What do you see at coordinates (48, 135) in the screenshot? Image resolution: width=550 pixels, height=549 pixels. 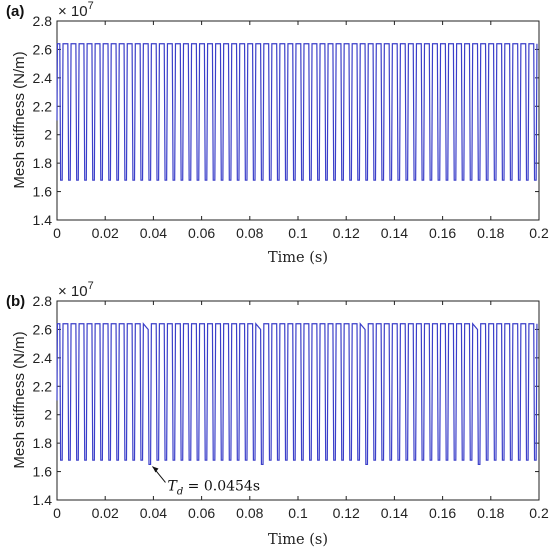 I see `y-tick-label-a: 2` at bounding box center [48, 135].